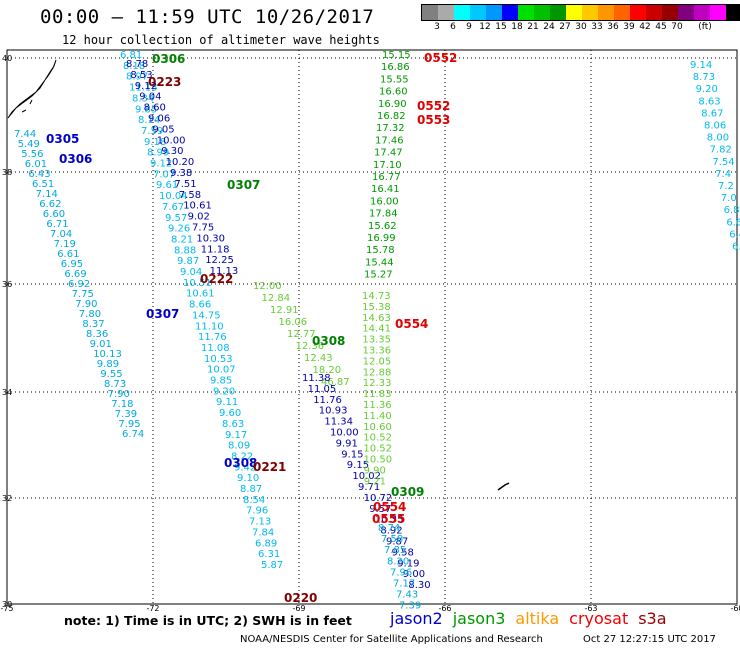  What do you see at coordinates (328, 341) in the screenshot?
I see `pass-label: 0308` at bounding box center [328, 341].